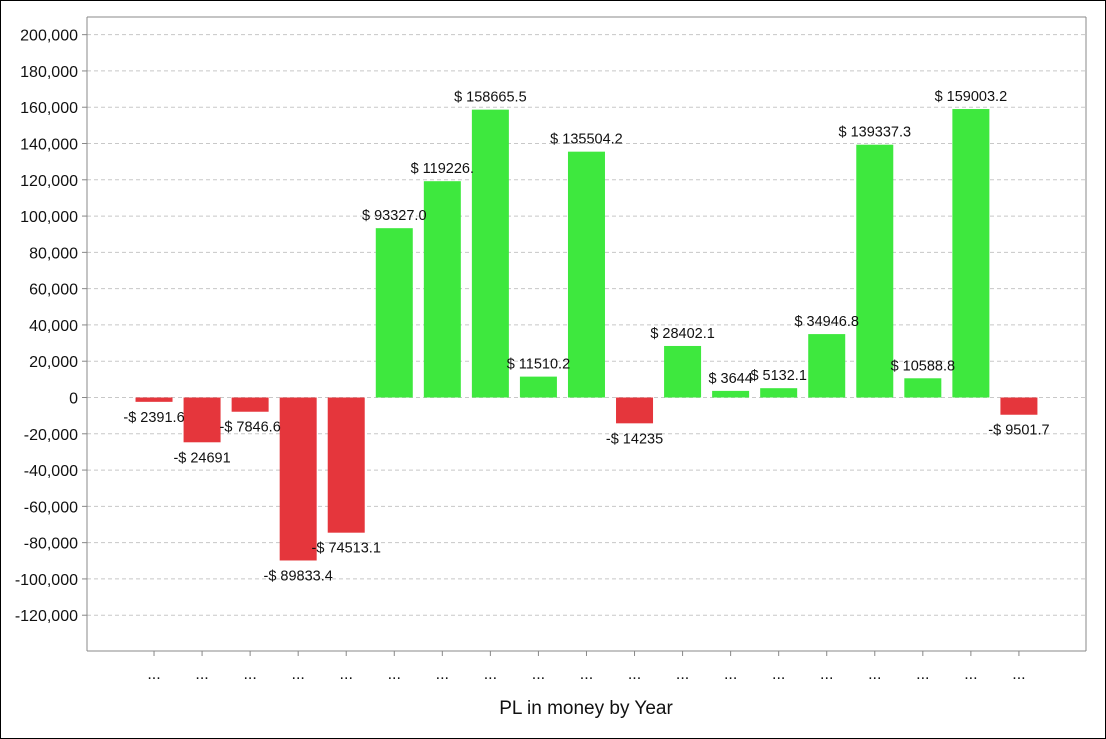 Image resolution: width=1106 pixels, height=739 pixels. I want to click on y-tick-label: 200,000, so click(49, 36).